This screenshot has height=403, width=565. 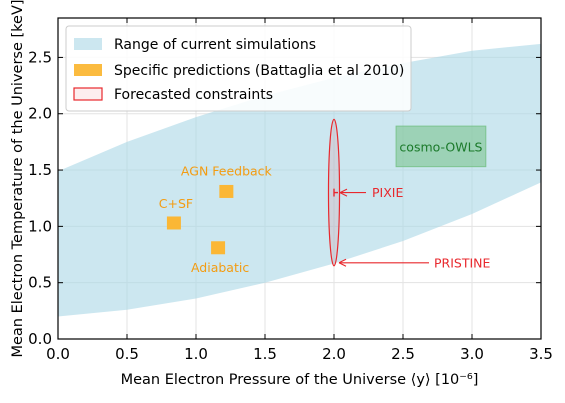 What do you see at coordinates (462, 262) in the screenshot?
I see `pristine-label: PRISTINE` at bounding box center [462, 262].